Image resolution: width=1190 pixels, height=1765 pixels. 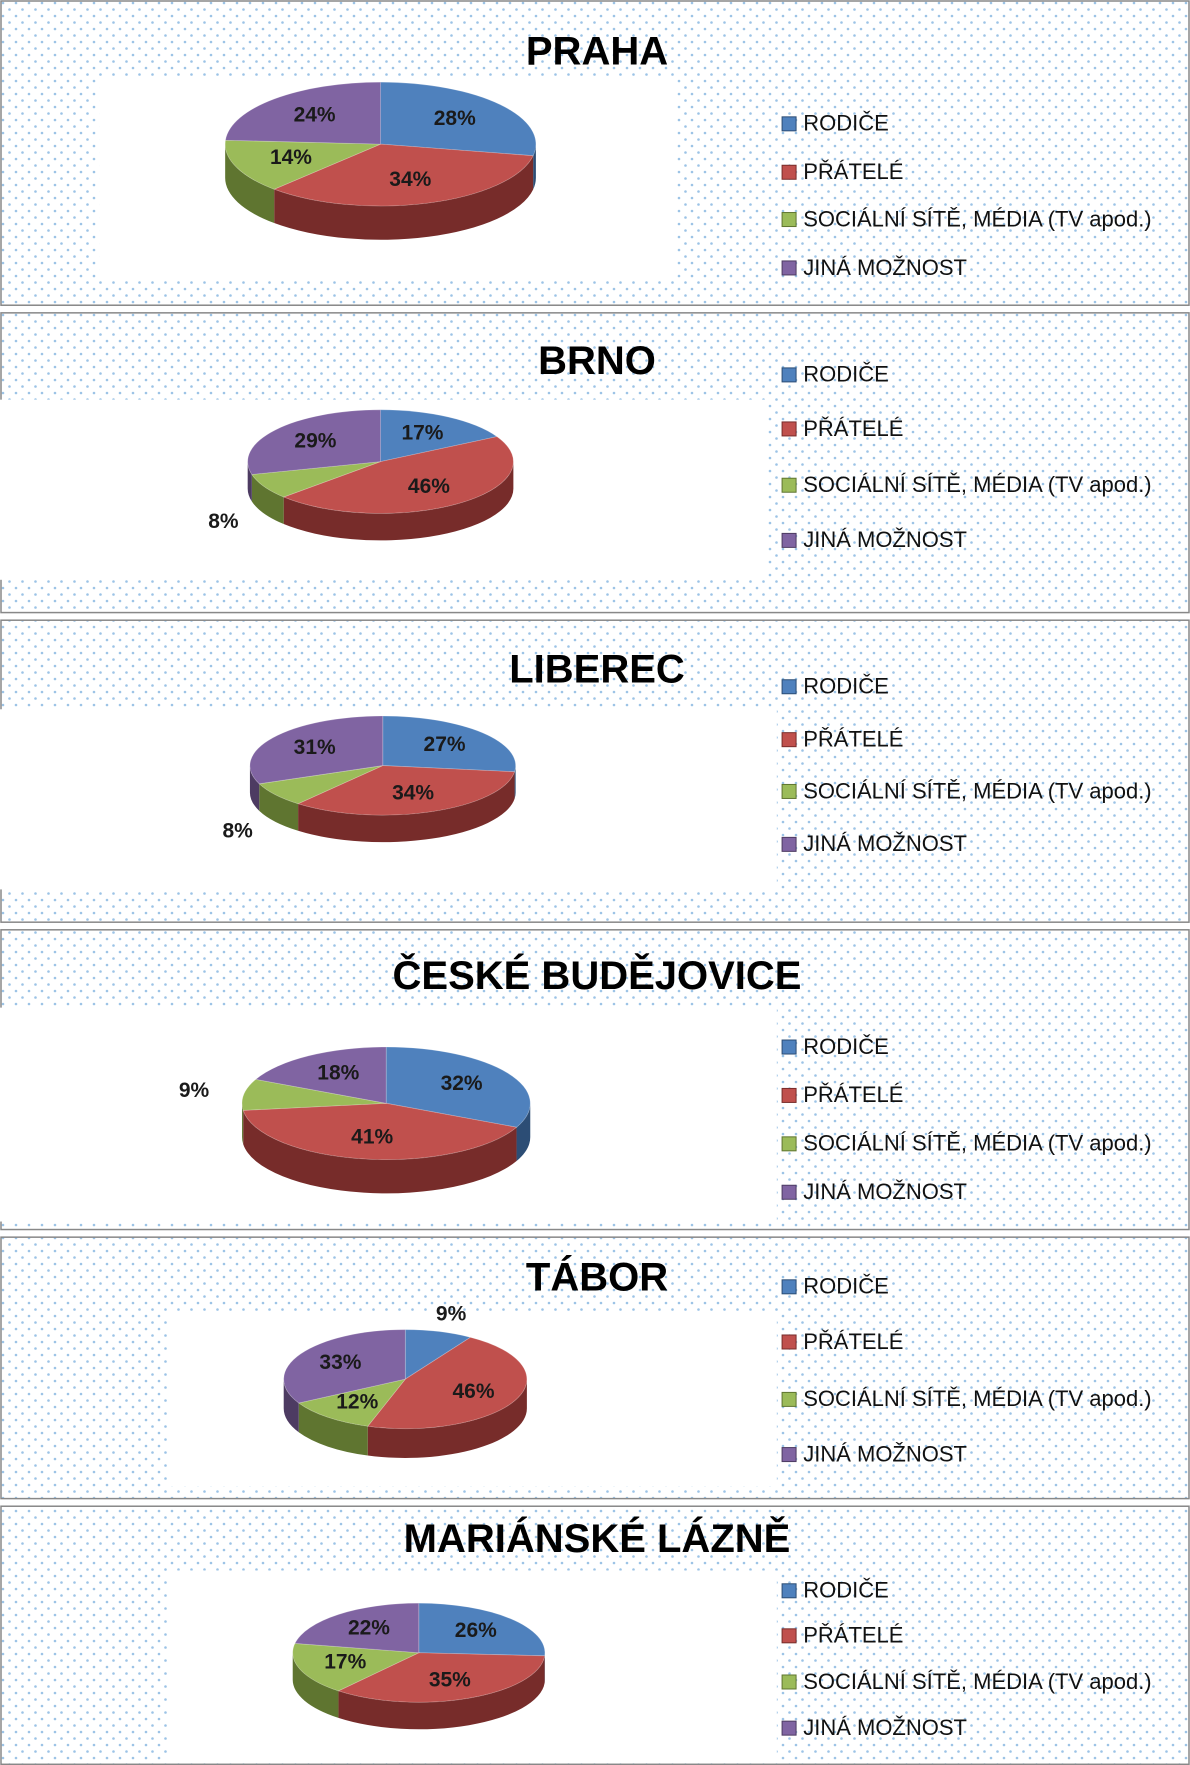 I want to click on data-label: 32%, so click(x=462, y=1083).